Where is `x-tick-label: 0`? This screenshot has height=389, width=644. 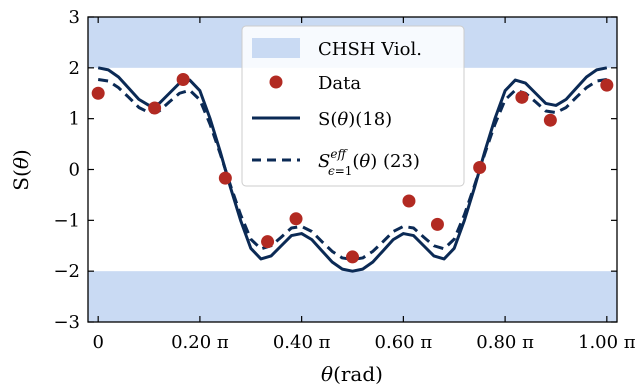 x-tick-label: 0 is located at coordinates (97, 342).